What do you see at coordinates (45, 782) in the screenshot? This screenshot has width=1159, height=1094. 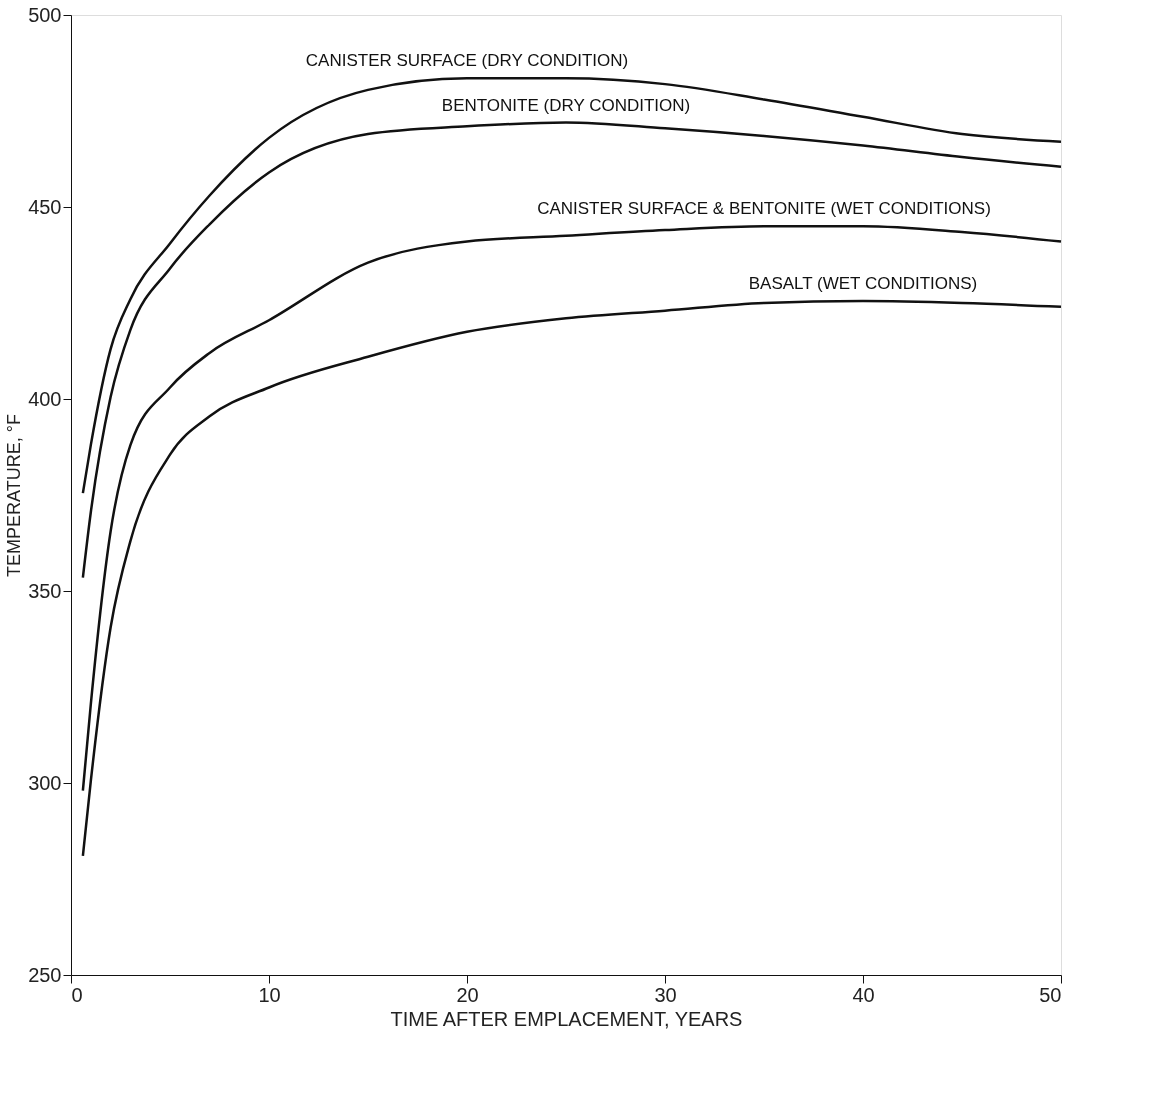 I see `y-tick-label: 300` at bounding box center [45, 782].